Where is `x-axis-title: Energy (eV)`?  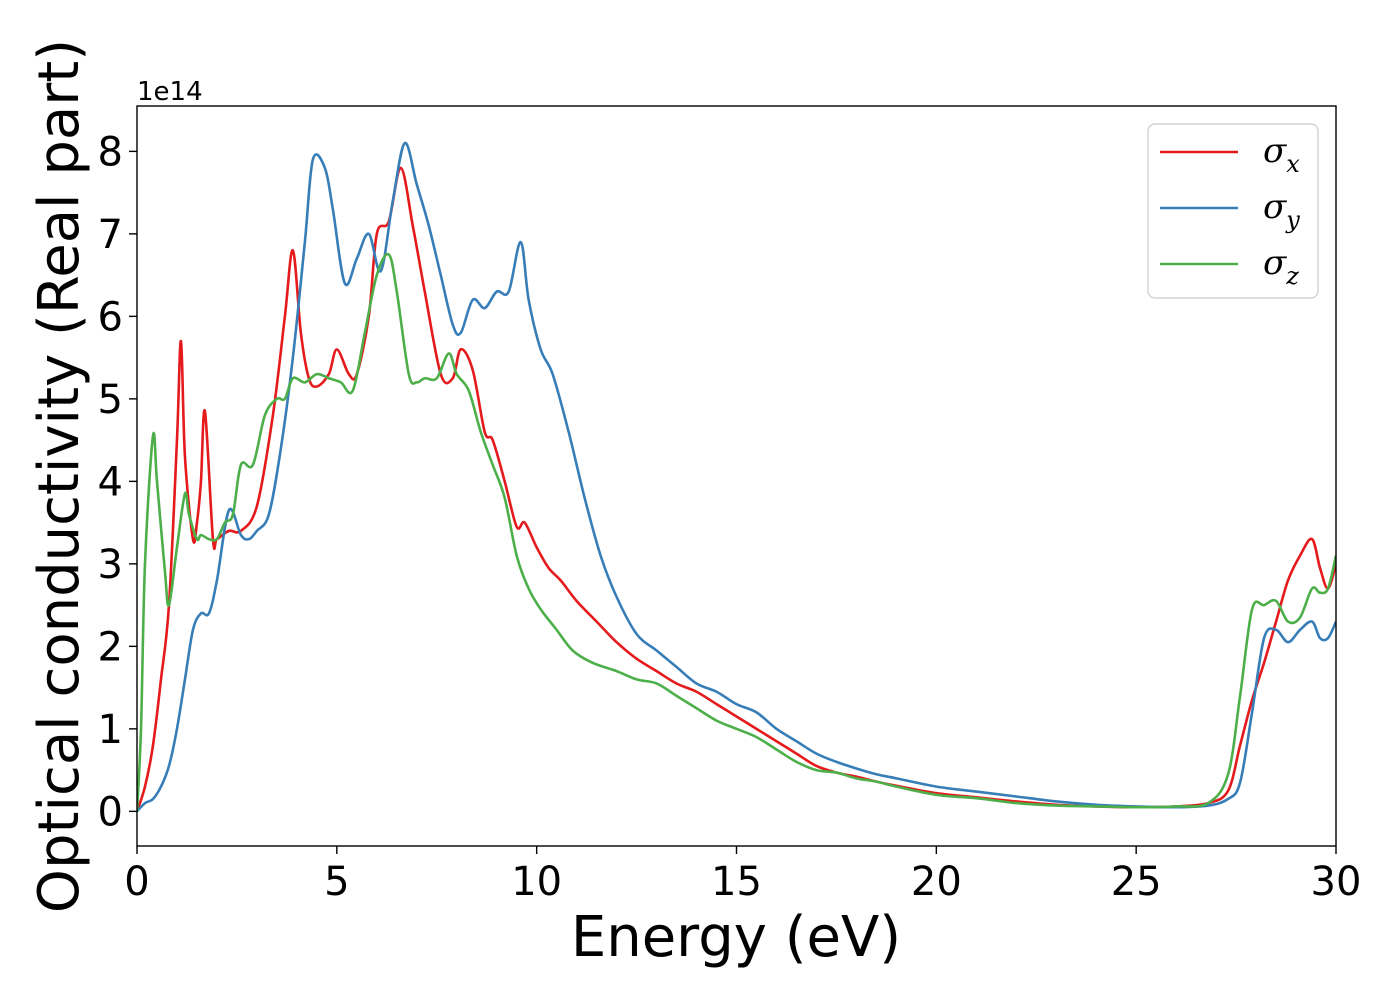
x-axis-title: Energy (eV) is located at coordinates (736, 937).